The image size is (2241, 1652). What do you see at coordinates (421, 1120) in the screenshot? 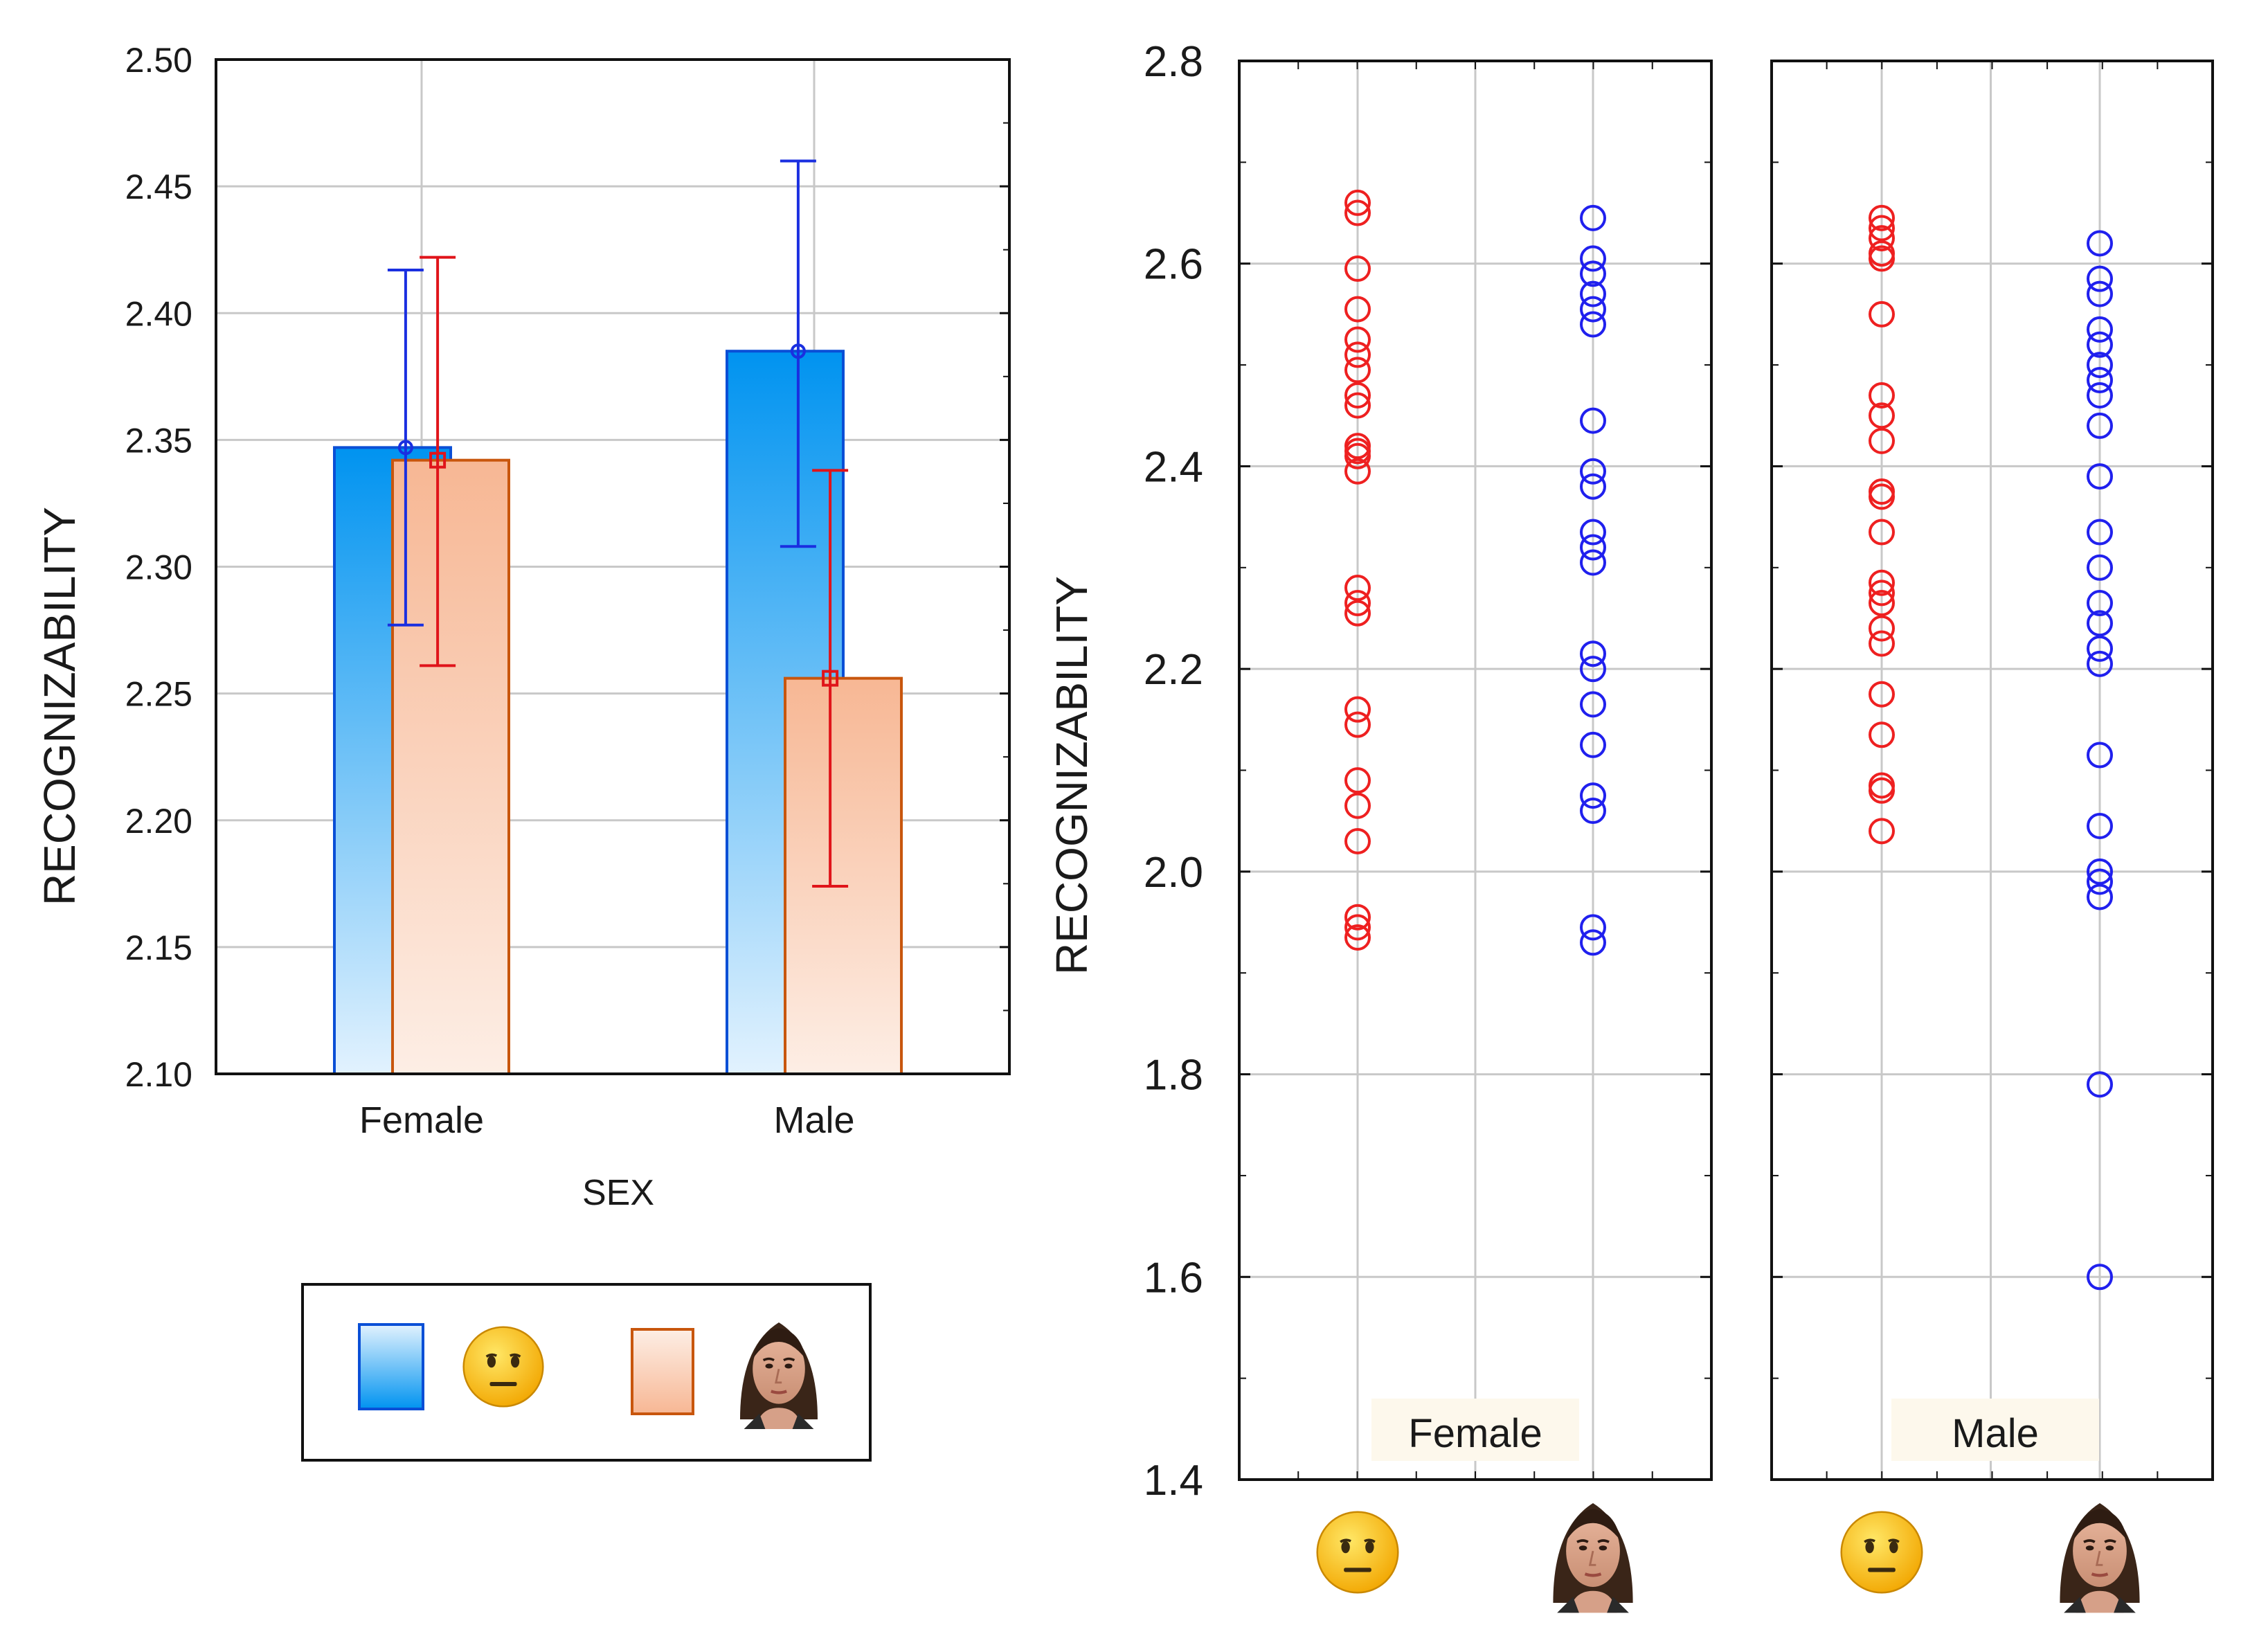
I see `bar-x-tick-label: Female` at bounding box center [421, 1120].